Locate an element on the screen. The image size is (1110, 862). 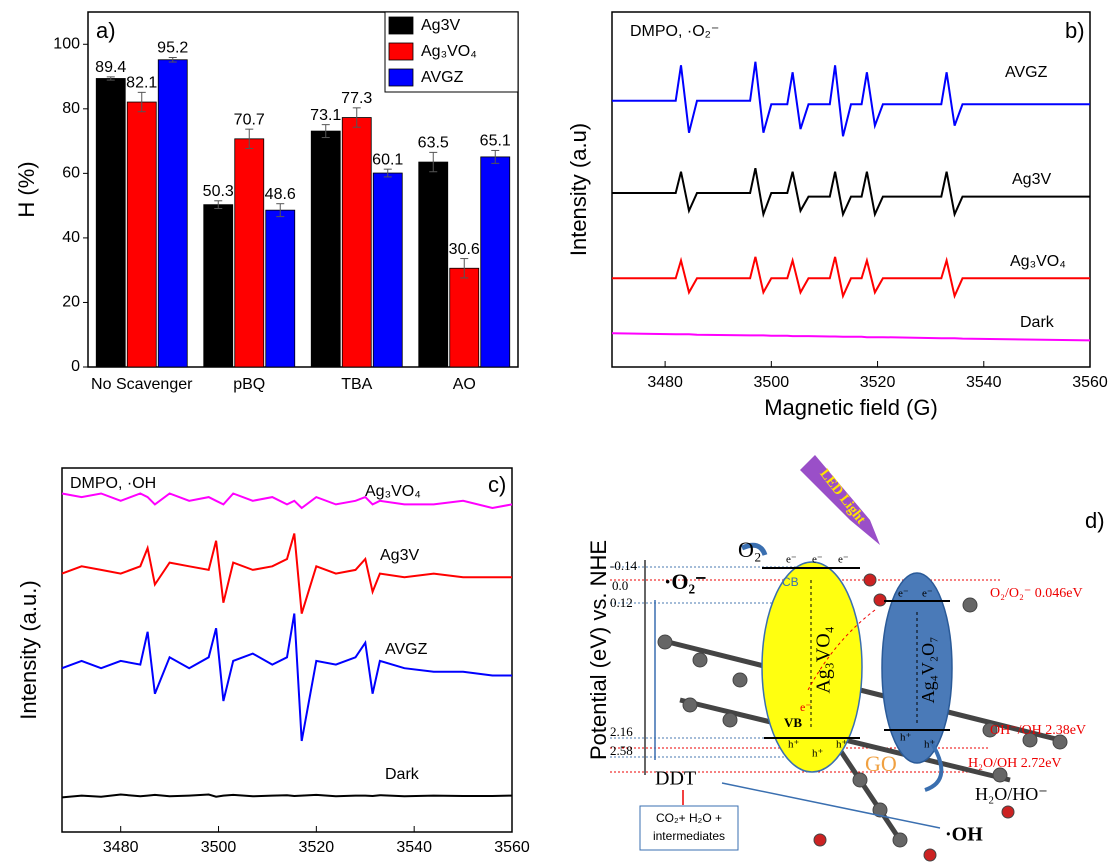
redox-label: OH⁻/OH 2.38eV is located at coordinates (1038, 730).